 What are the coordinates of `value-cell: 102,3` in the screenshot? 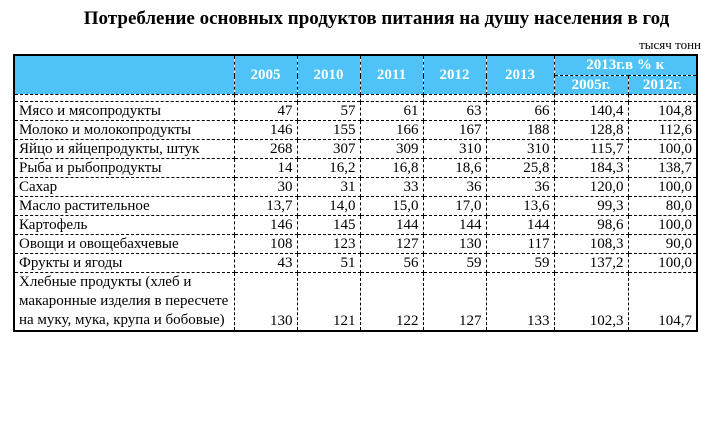 It's located at (591, 302).